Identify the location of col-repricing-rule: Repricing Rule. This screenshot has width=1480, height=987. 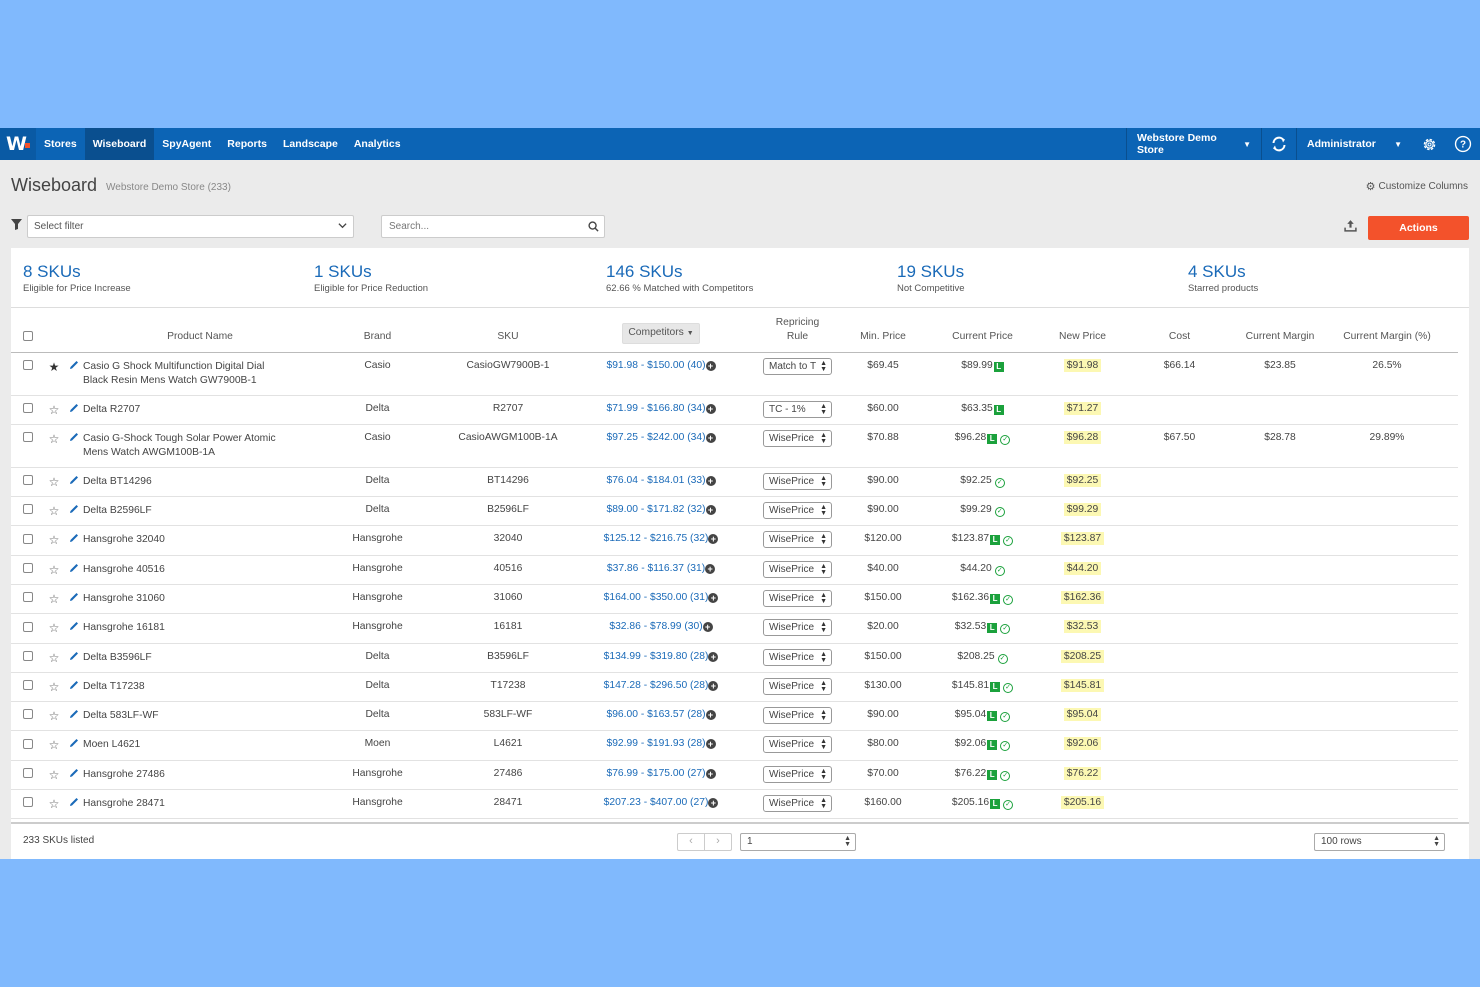
(797, 331).